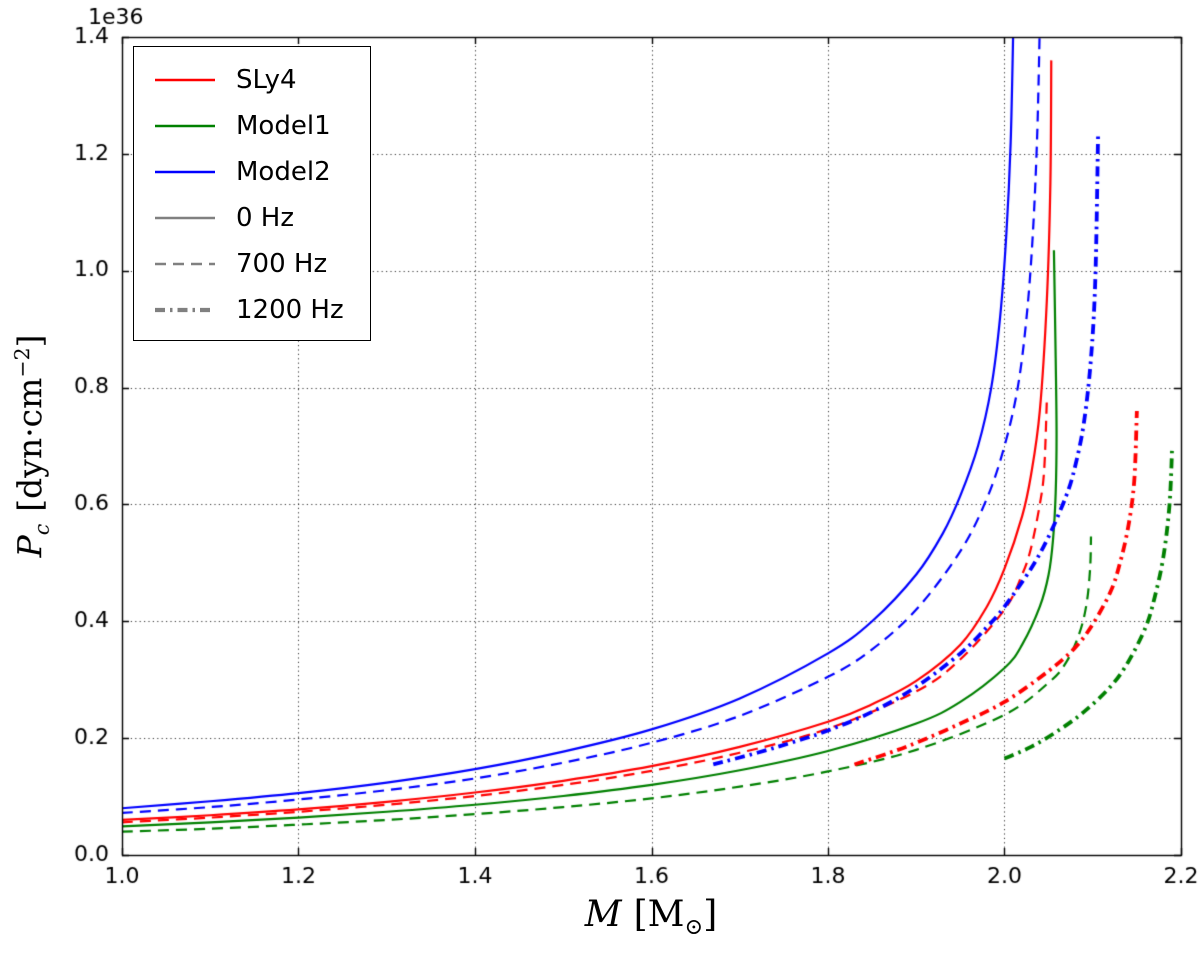 The width and height of the screenshot is (1200, 958). Describe the element at coordinates (710, 914) in the screenshot. I see `x-axis-unit-close: ]` at that location.